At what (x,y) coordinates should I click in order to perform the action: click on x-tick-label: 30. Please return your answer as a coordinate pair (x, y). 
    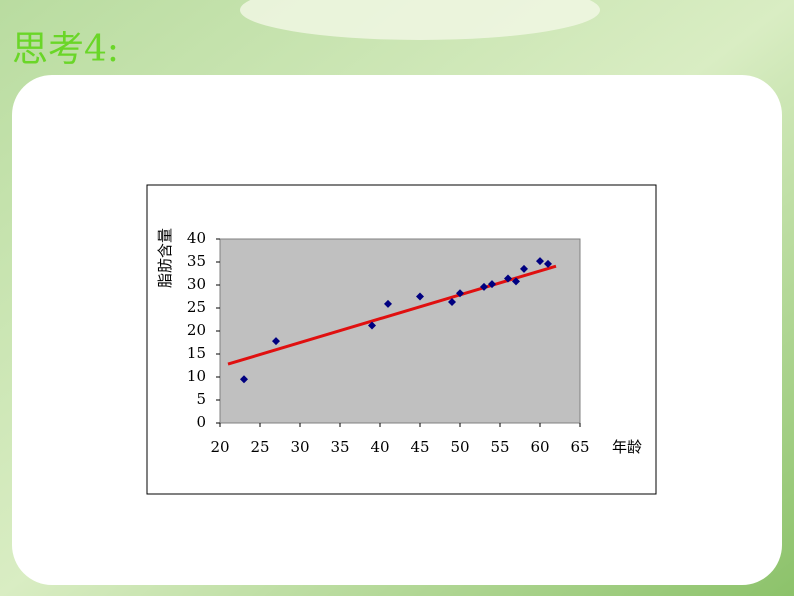
    Looking at the image, I should click on (299, 447).